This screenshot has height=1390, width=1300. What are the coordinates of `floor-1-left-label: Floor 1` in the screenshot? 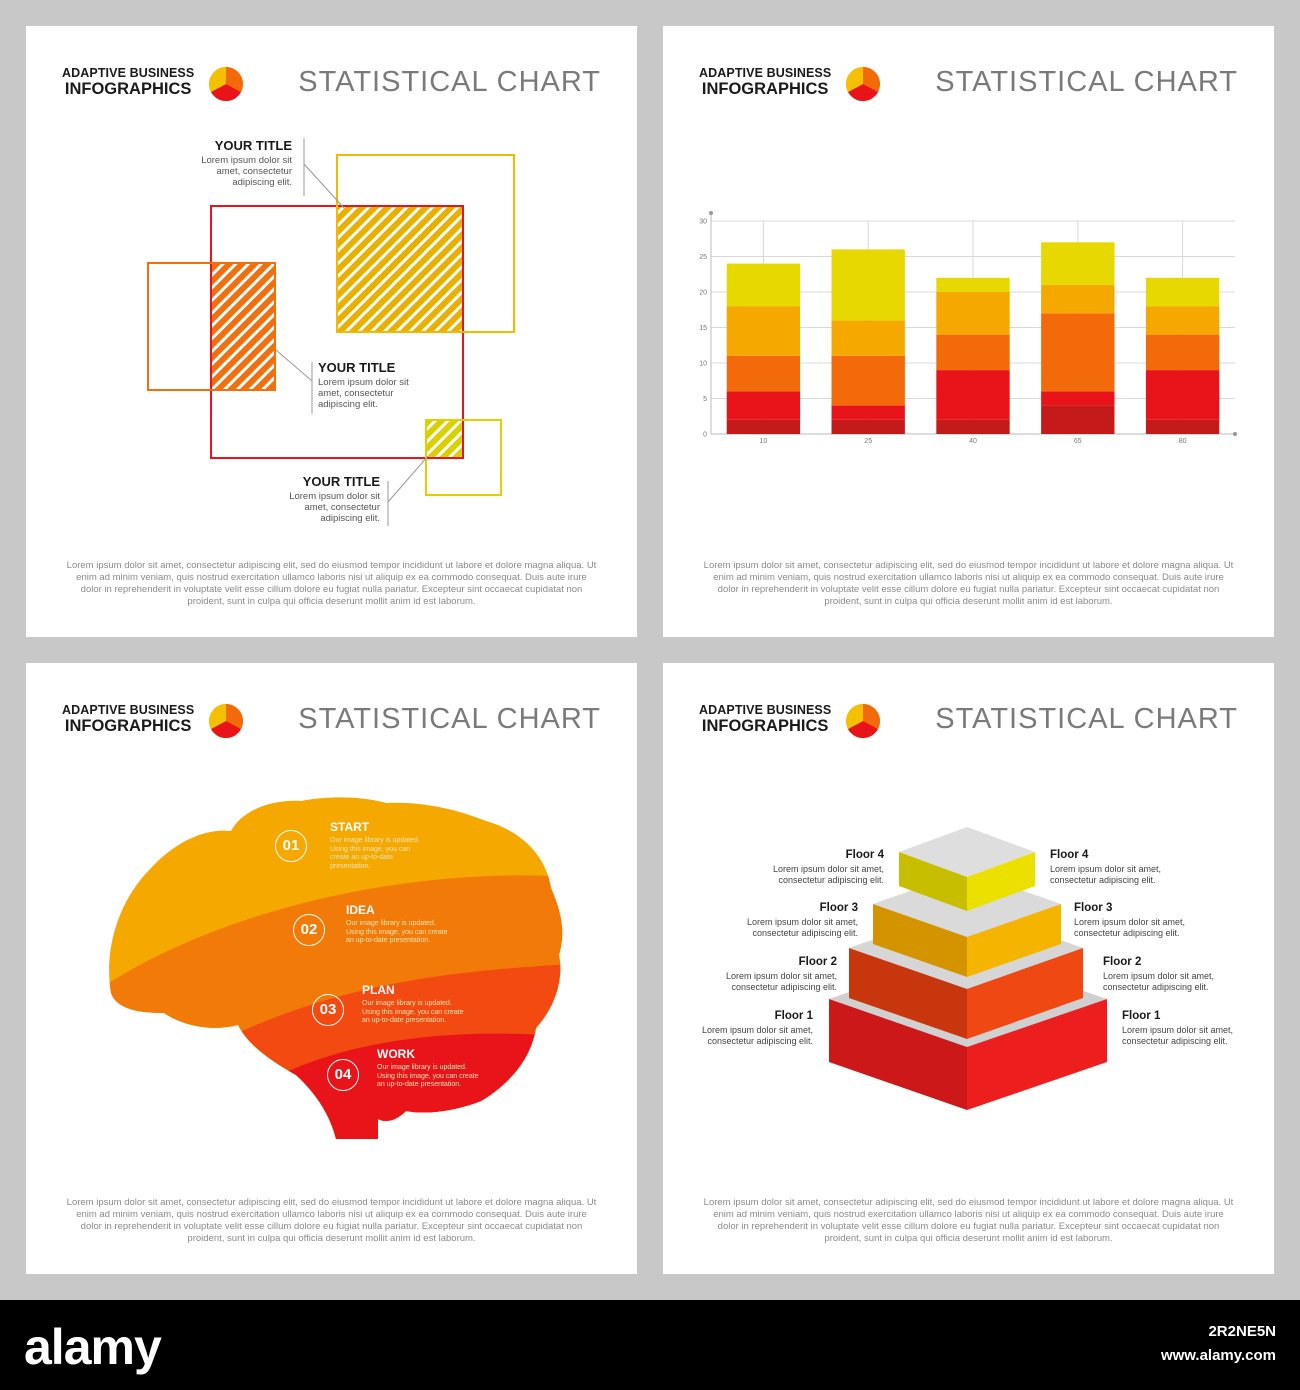 It's located at (793, 1016).